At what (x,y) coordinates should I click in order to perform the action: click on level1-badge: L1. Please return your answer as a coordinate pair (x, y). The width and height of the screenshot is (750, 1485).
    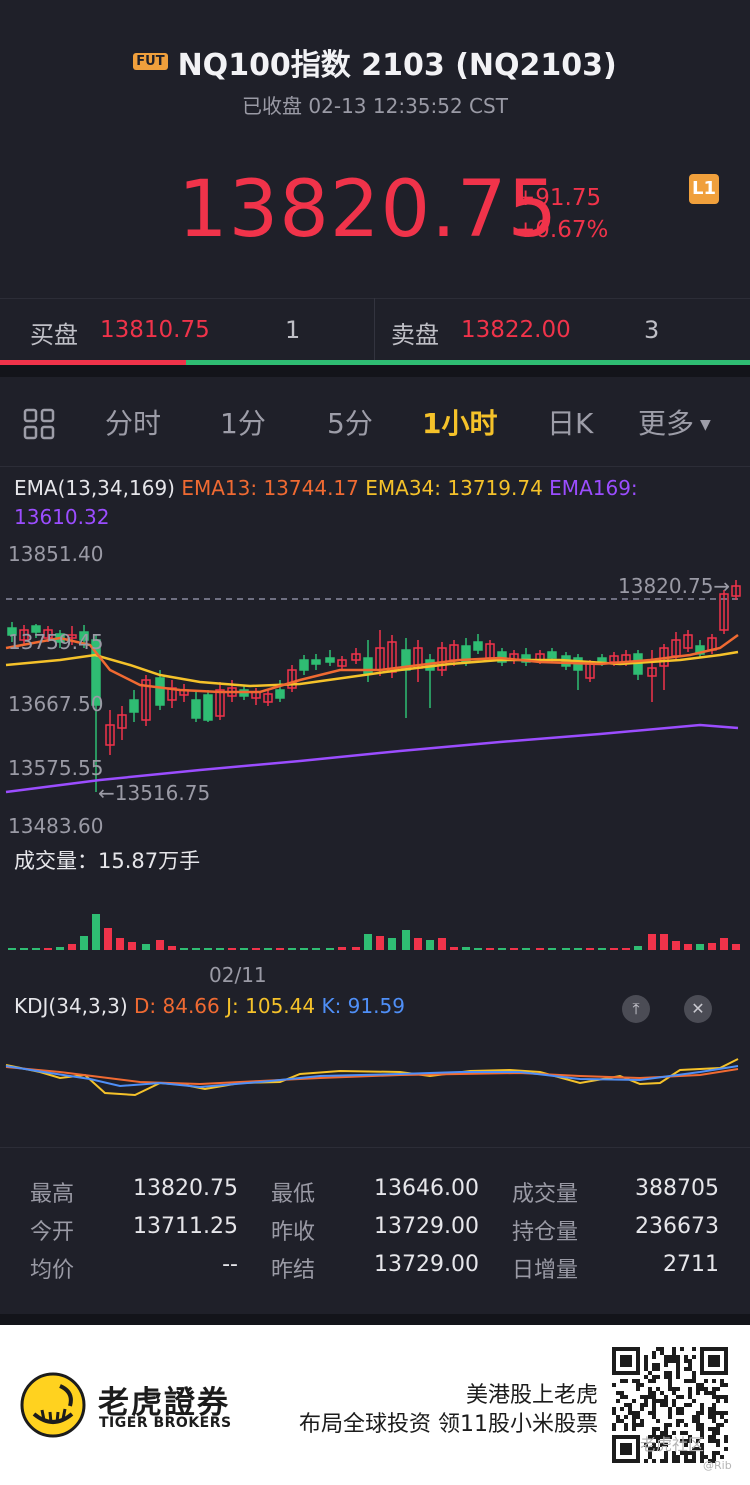
    Looking at the image, I should click on (704, 189).